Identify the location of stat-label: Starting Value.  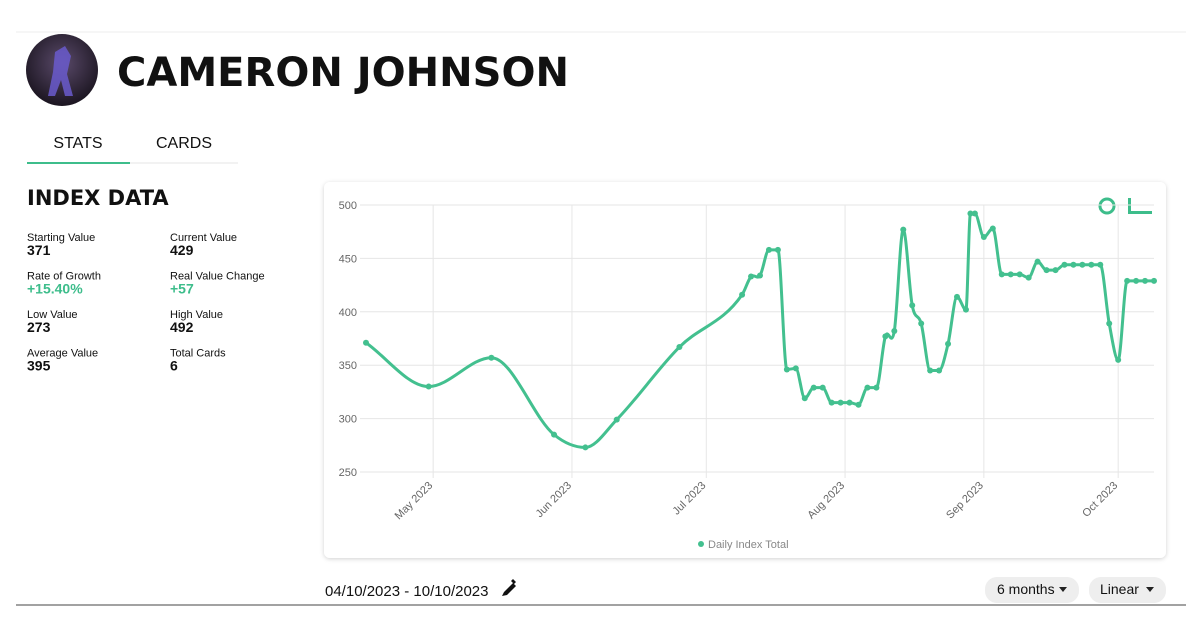
(61, 238).